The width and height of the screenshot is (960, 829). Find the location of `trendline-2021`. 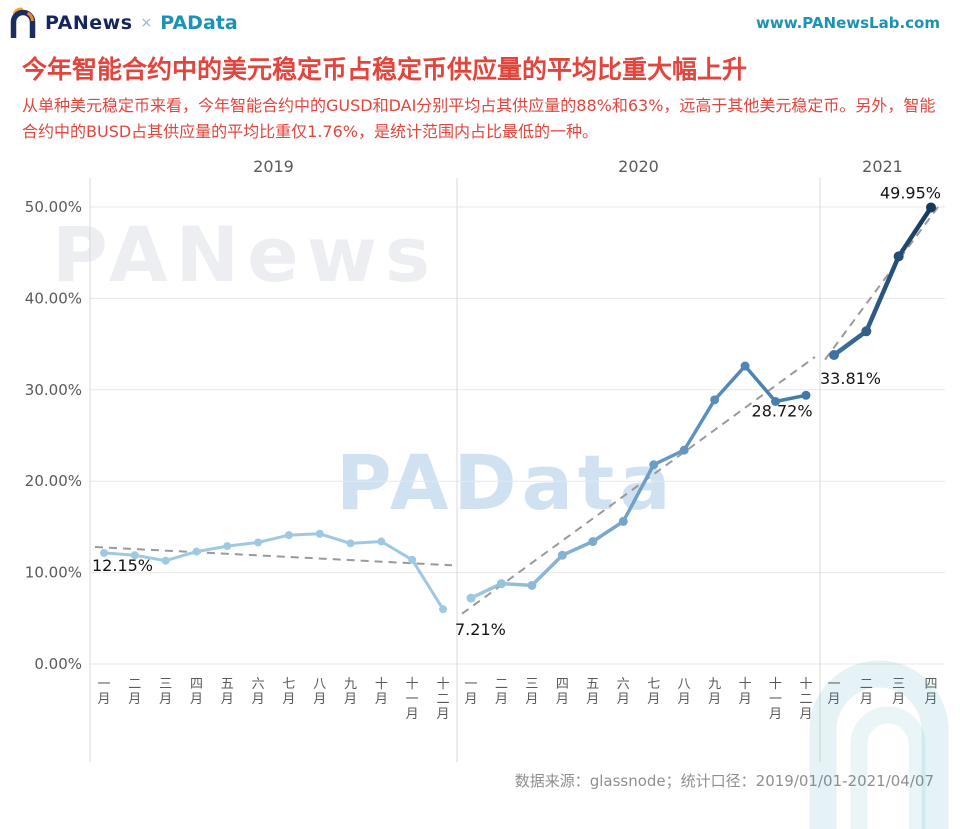

trendline-2021 is located at coordinates (882, 282).